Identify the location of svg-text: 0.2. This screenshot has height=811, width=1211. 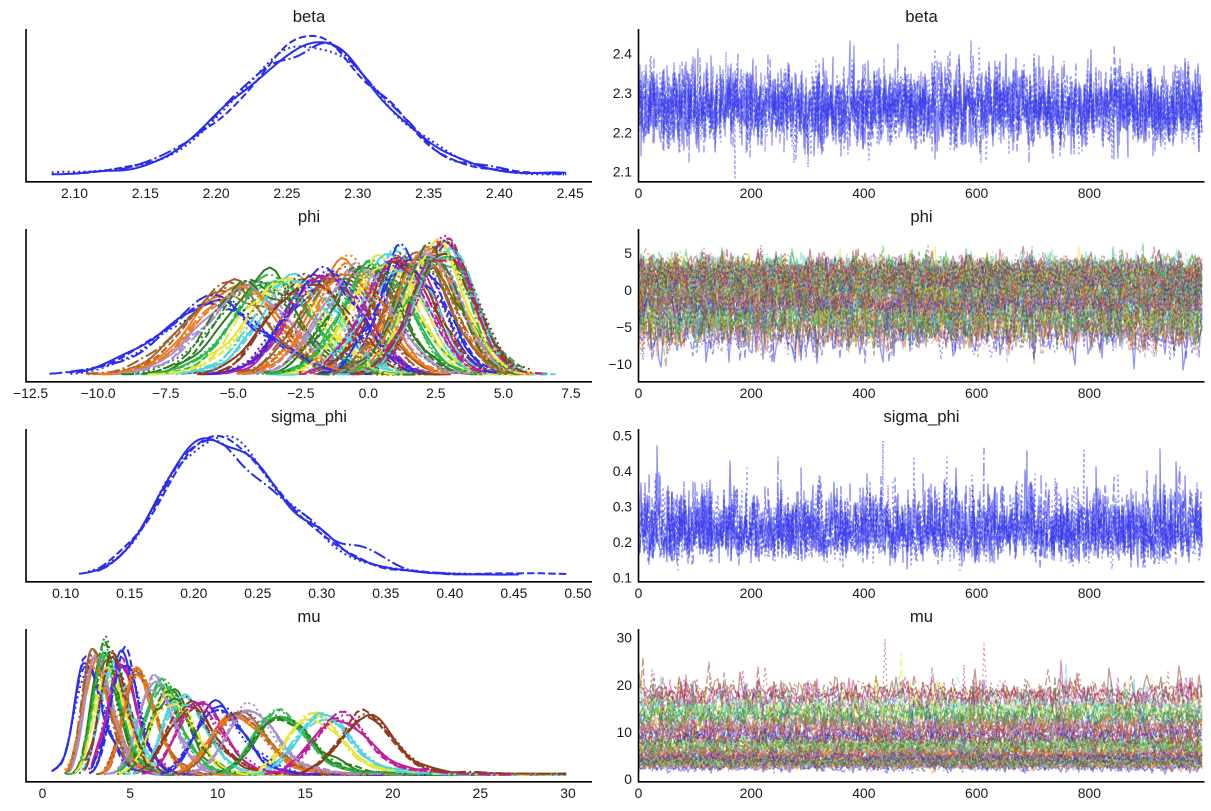
(623, 542).